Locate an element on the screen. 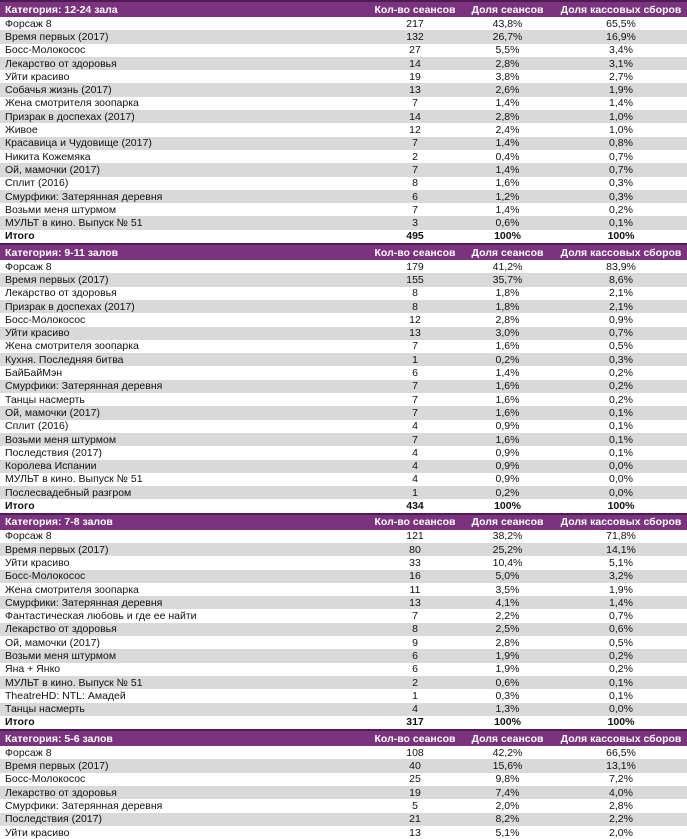 This screenshot has width=687, height=839. sessions-share-cell: 3,8% is located at coordinates (507, 76).